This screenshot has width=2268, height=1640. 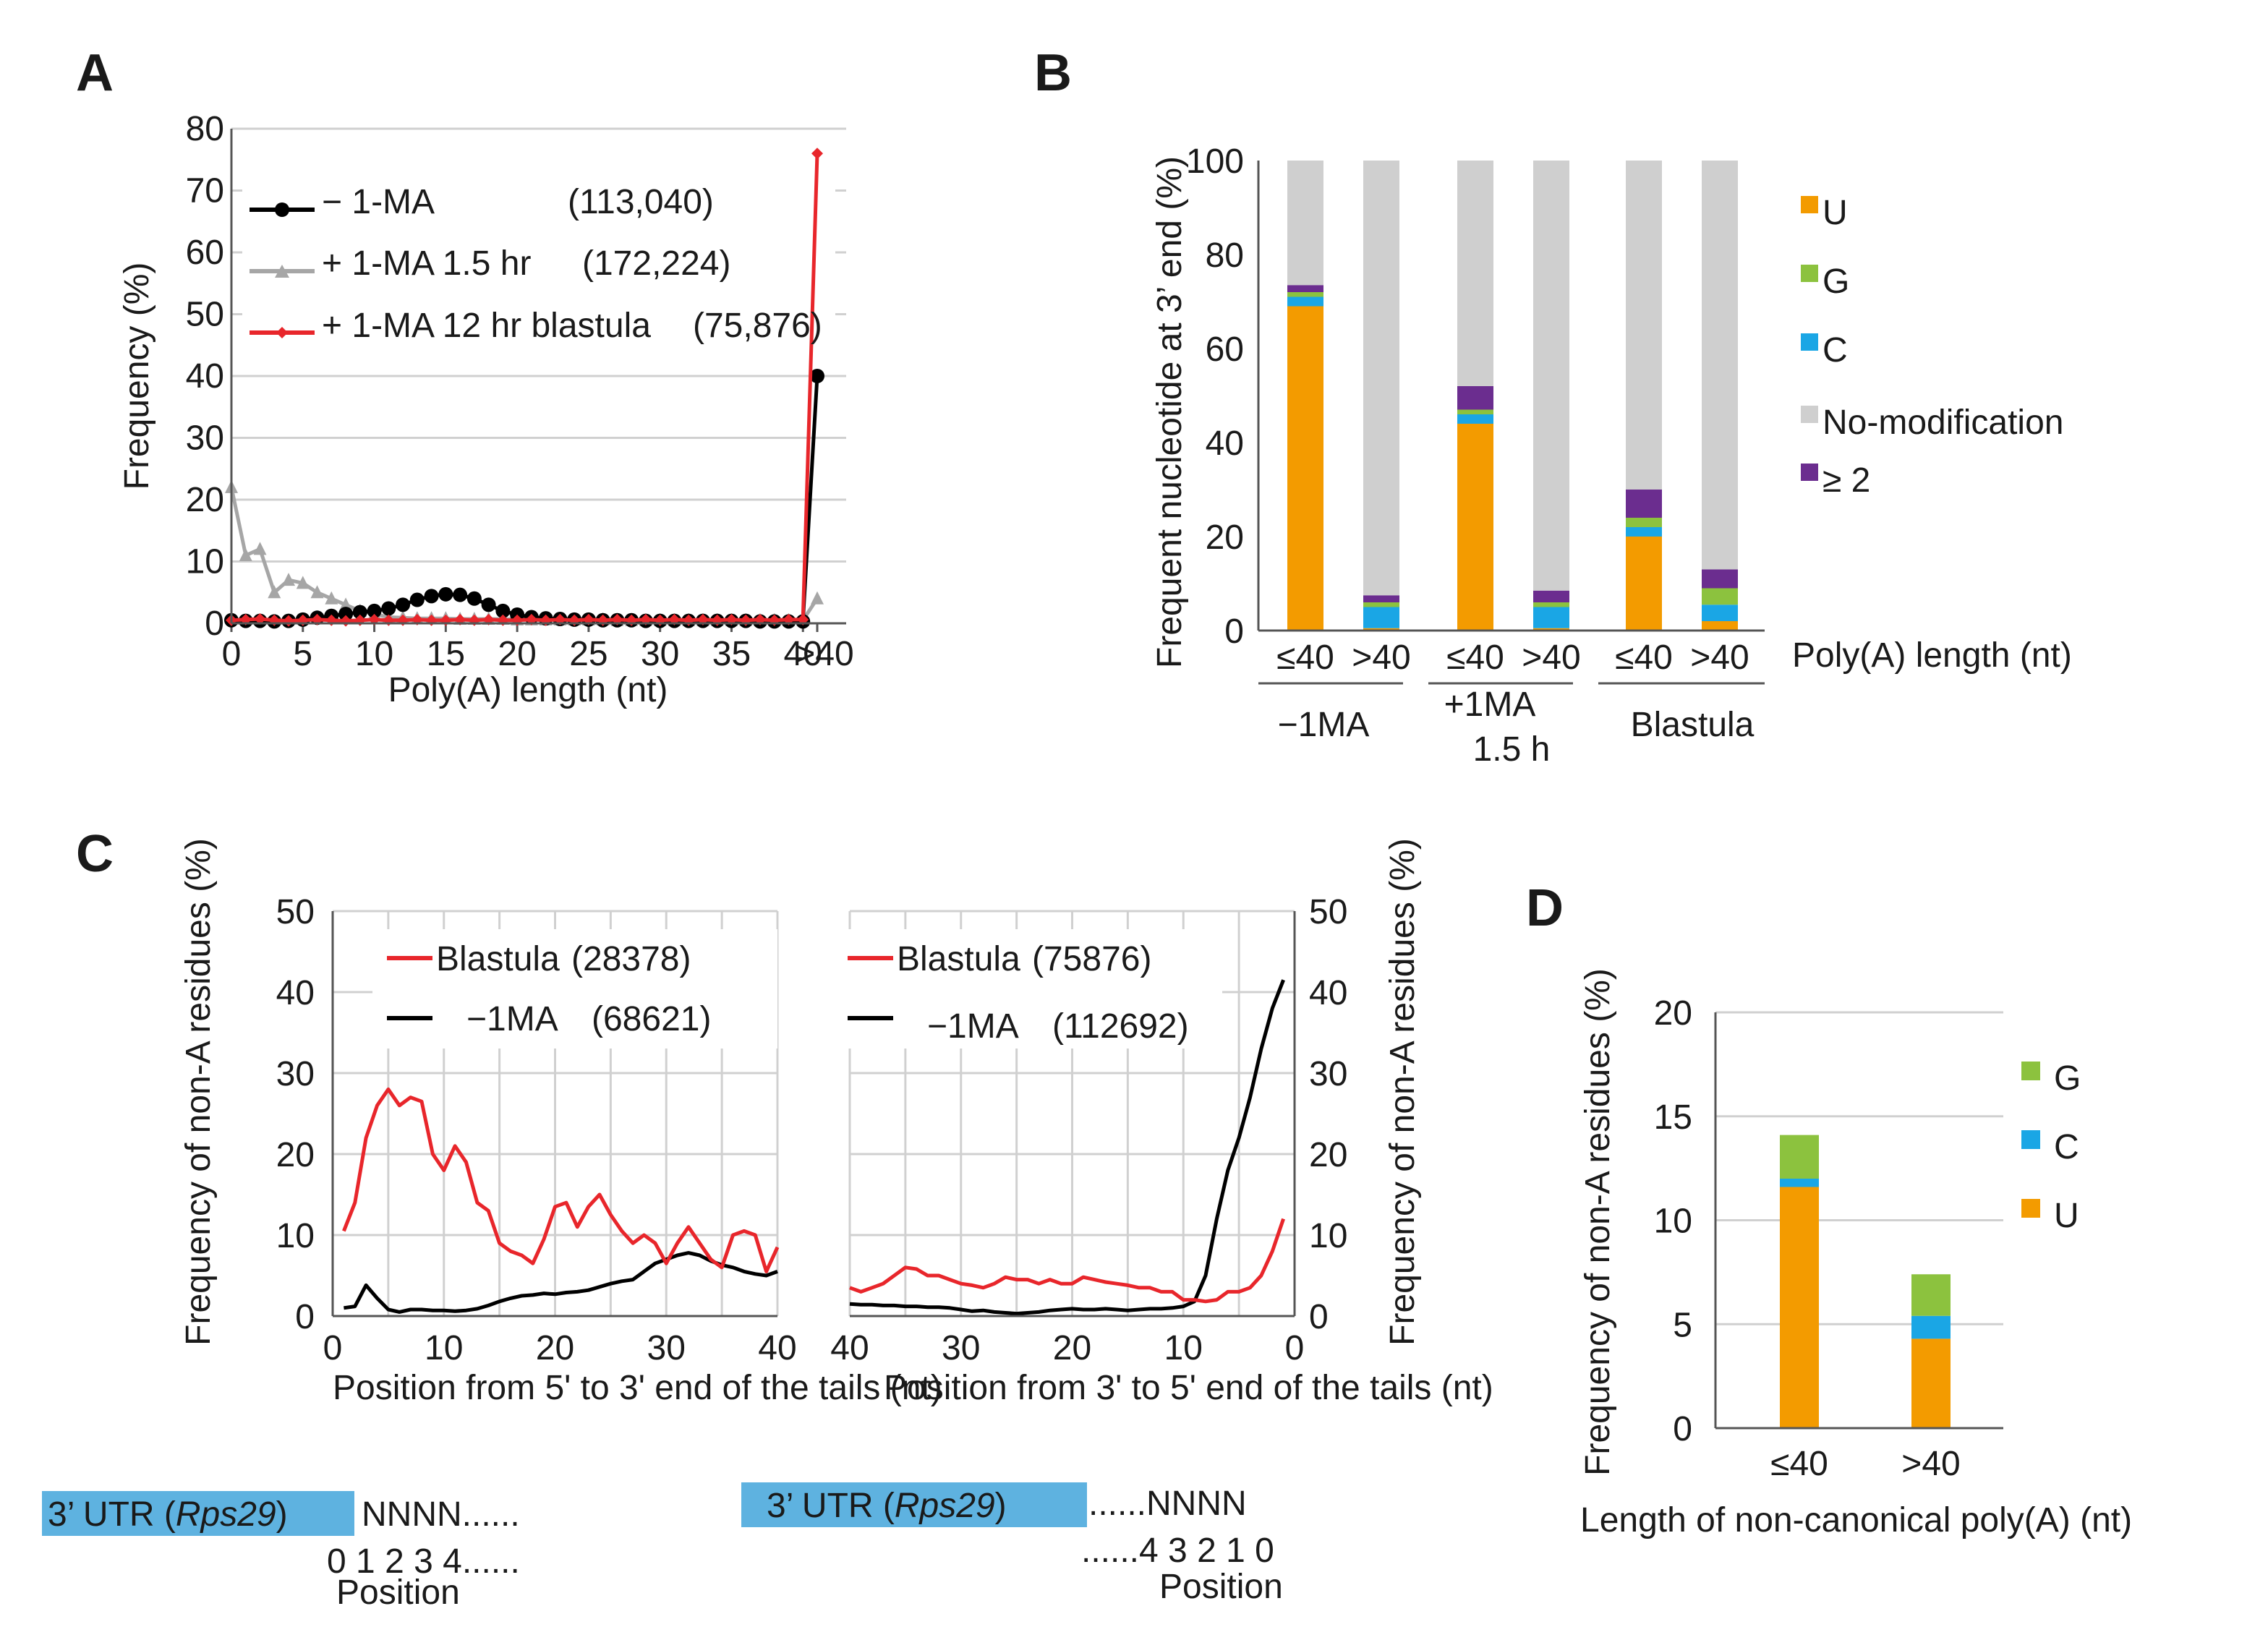 What do you see at coordinates (444, 1348) in the screenshot?
I see `x-tick-CL-10: 10` at bounding box center [444, 1348].